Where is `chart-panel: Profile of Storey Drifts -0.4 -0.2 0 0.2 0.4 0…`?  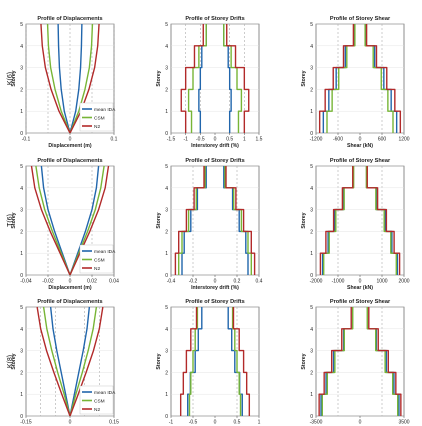 chart-panel: Profile of Storey Drifts -0.4 -0.2 0 0.2 0.4 0… is located at coordinates (209, 224).